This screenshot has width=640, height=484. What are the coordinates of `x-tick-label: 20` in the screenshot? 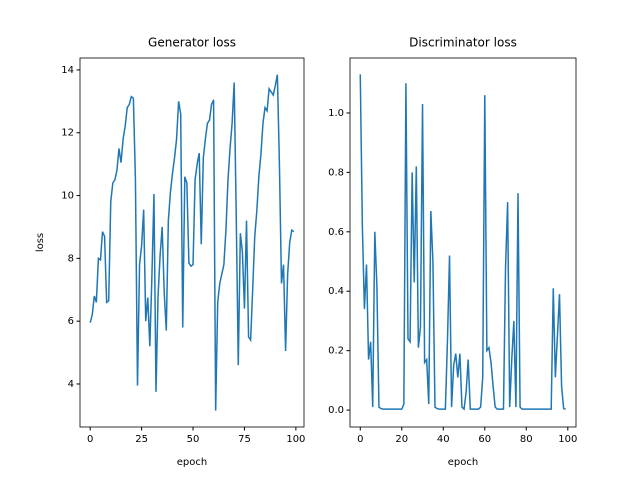 It's located at (401, 439).